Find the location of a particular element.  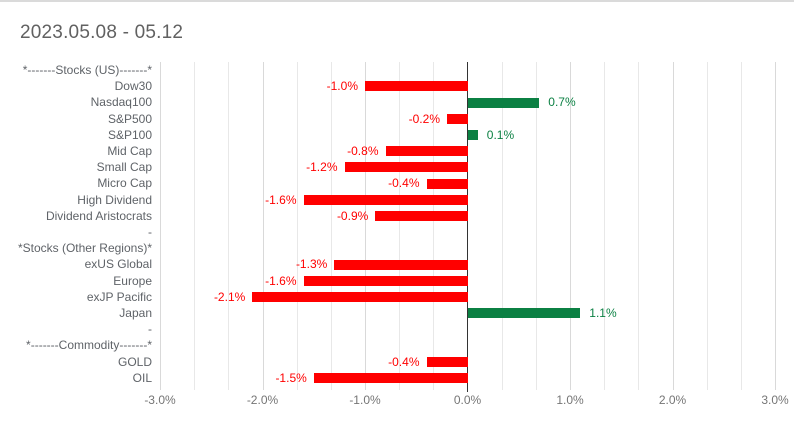

category-label: *-------Stocks (US)-------* is located at coordinates (87, 70).